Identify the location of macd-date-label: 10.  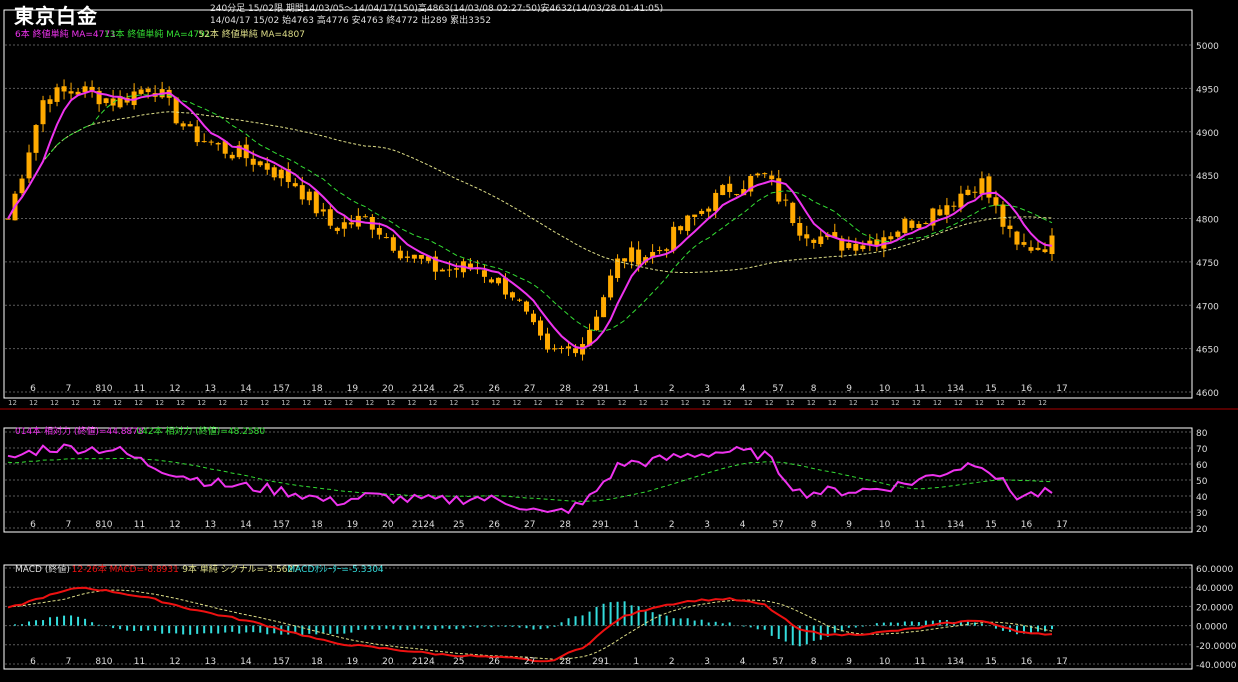
(885, 662).